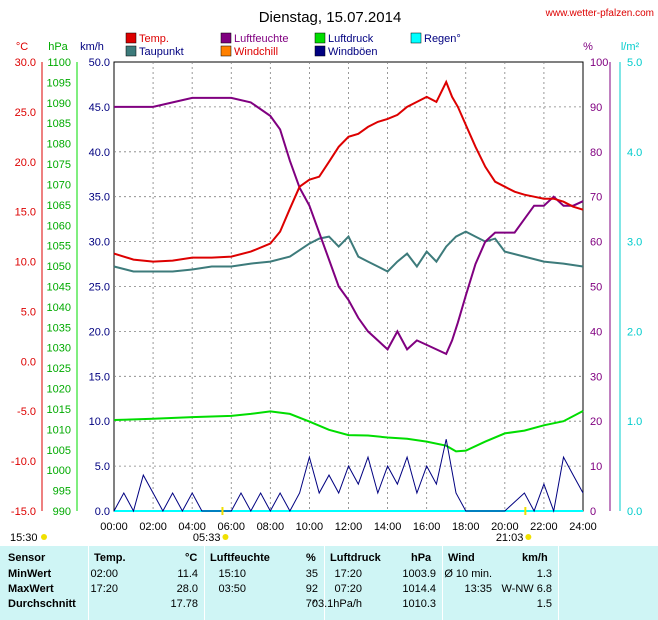 The height and width of the screenshot is (620, 658). I want to click on legend-label: Luftfeuchte, so click(261, 39).